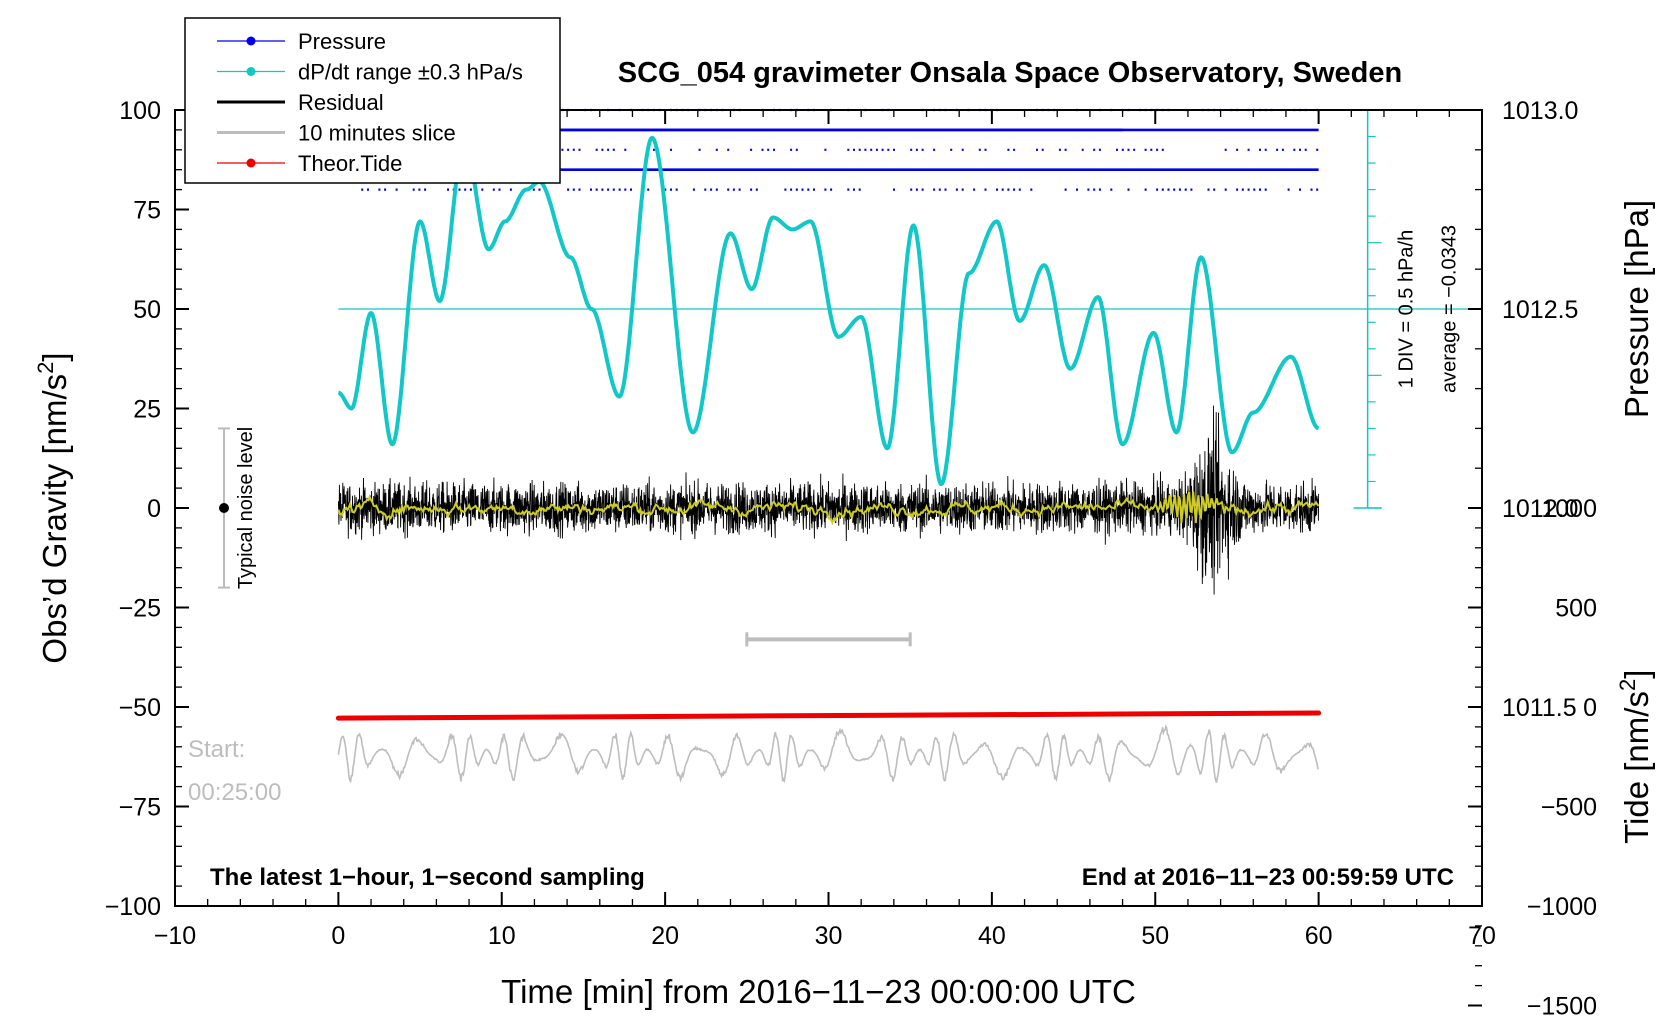 The height and width of the screenshot is (1020, 1676). What do you see at coordinates (341, 102) in the screenshot?
I see `legend-label: Residual` at bounding box center [341, 102].